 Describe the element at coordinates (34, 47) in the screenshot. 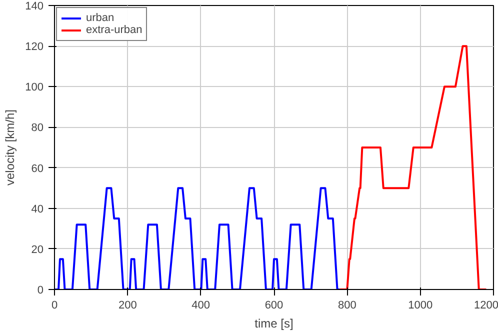

I see `y-tick-label: 120` at that location.